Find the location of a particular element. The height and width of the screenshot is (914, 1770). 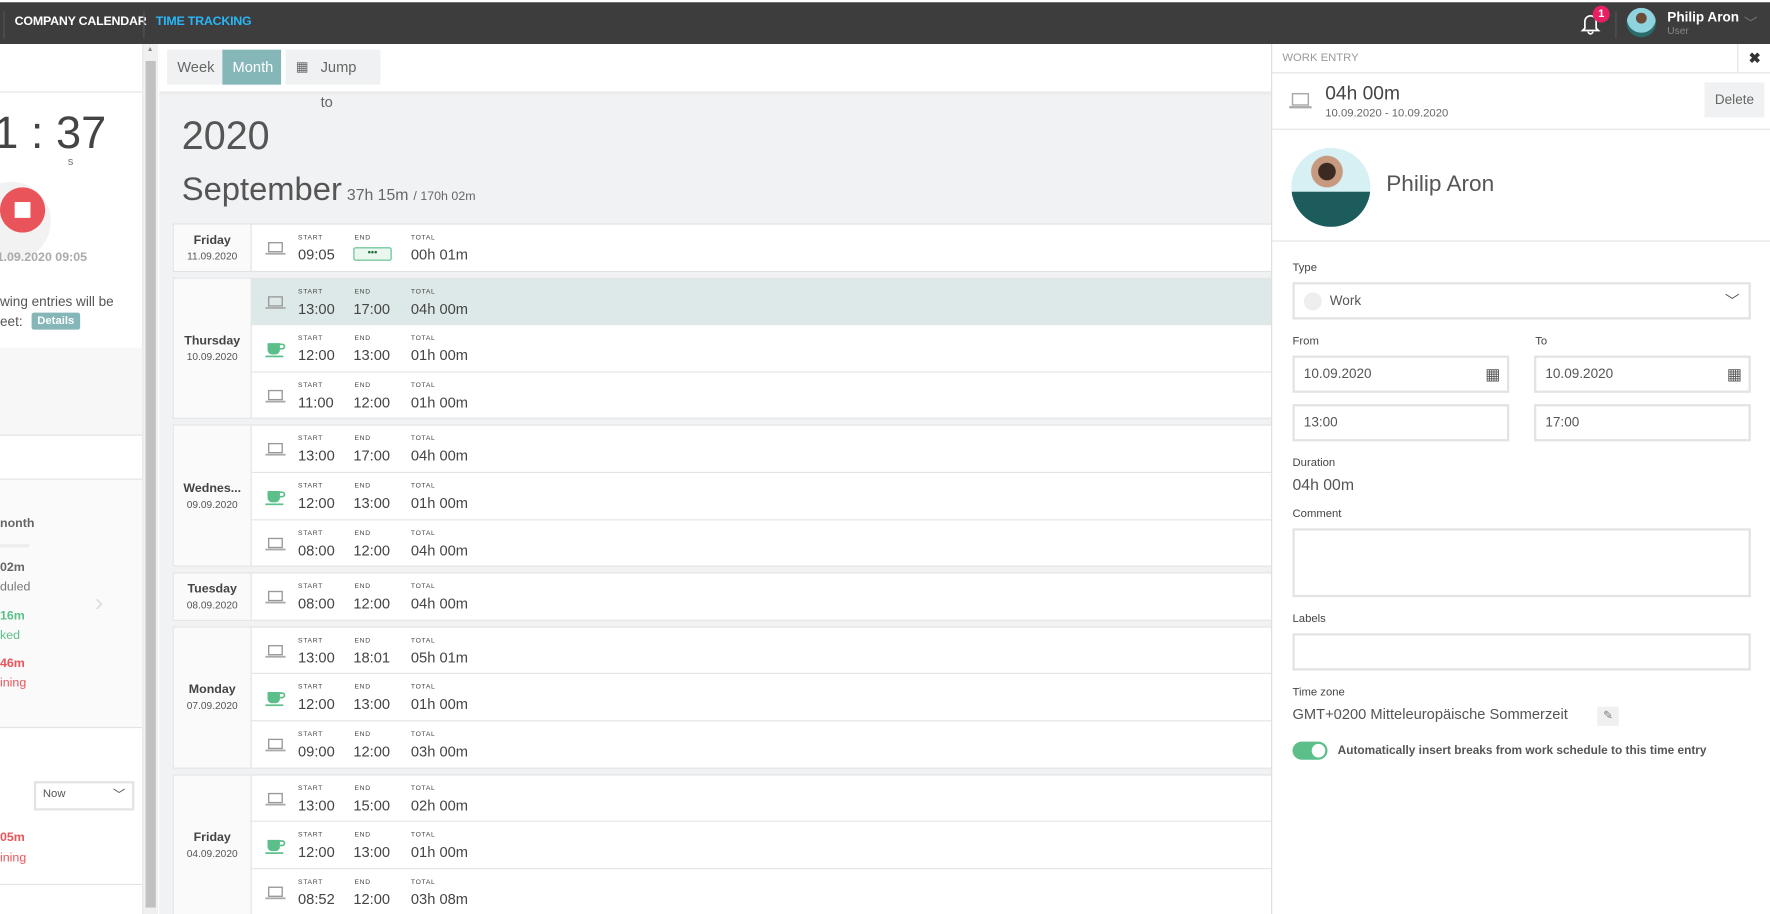

time-entry-row: START END TOTAL 11:00 12:00 01h 00m is located at coordinates (761, 395).